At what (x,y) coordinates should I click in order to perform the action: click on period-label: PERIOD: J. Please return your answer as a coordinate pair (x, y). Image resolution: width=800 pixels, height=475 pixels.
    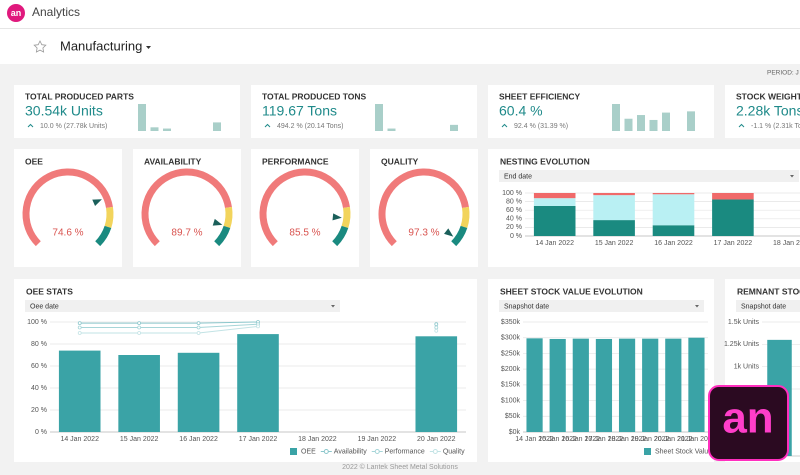
    Looking at the image, I should click on (783, 73).